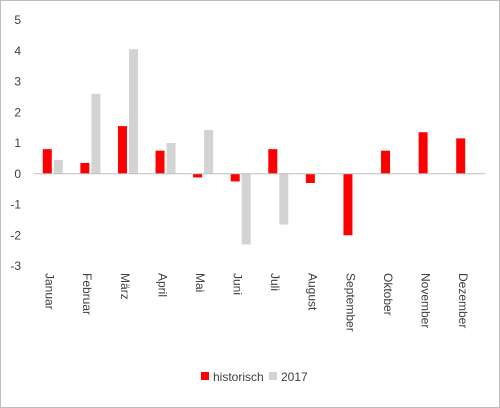 This screenshot has width=500, height=408. I want to click on y-tick-label: 2, so click(17, 112).